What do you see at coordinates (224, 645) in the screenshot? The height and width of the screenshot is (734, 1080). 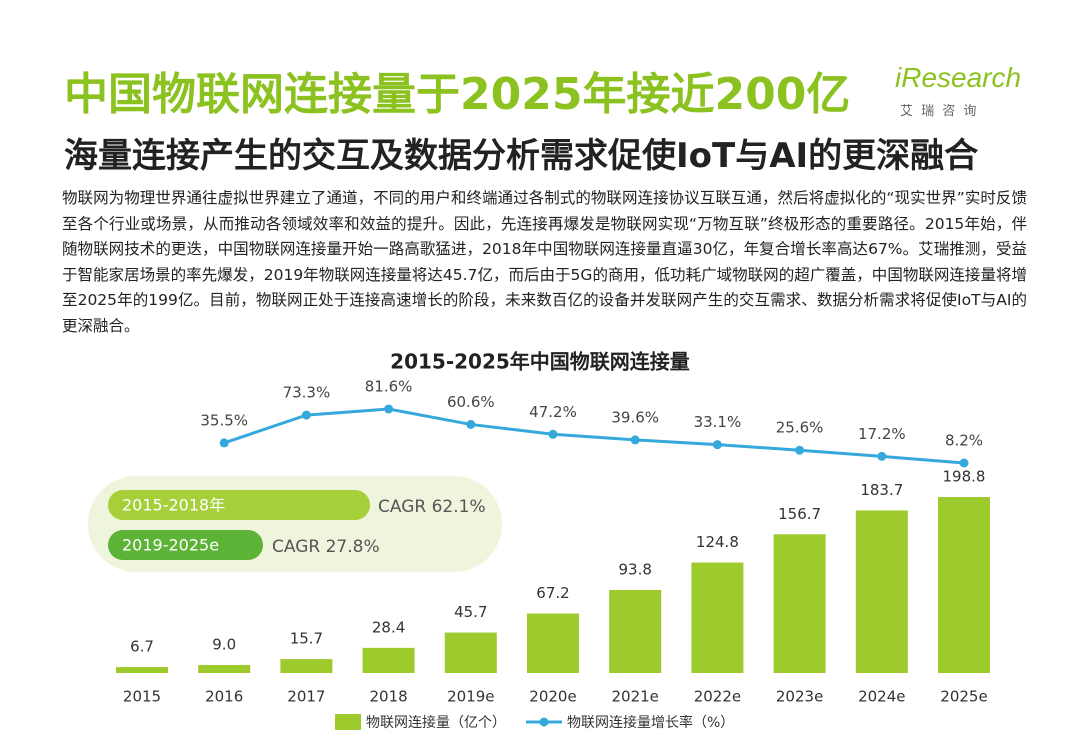 I see `data-label: 9.0` at bounding box center [224, 645].